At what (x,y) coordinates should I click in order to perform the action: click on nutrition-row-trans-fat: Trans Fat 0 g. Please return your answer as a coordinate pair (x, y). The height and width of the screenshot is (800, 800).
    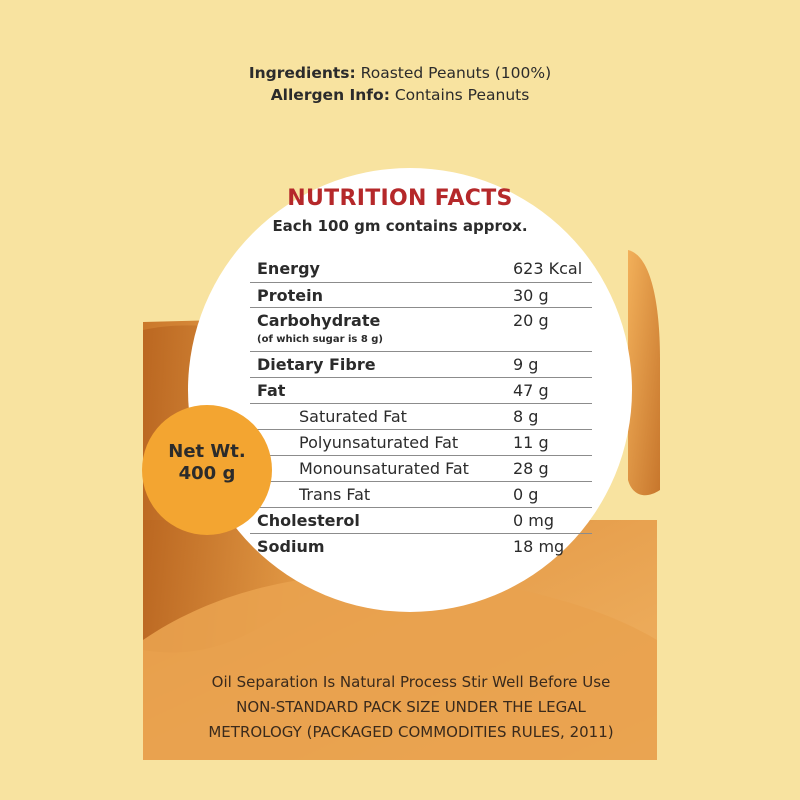
    Looking at the image, I should click on (421, 495).